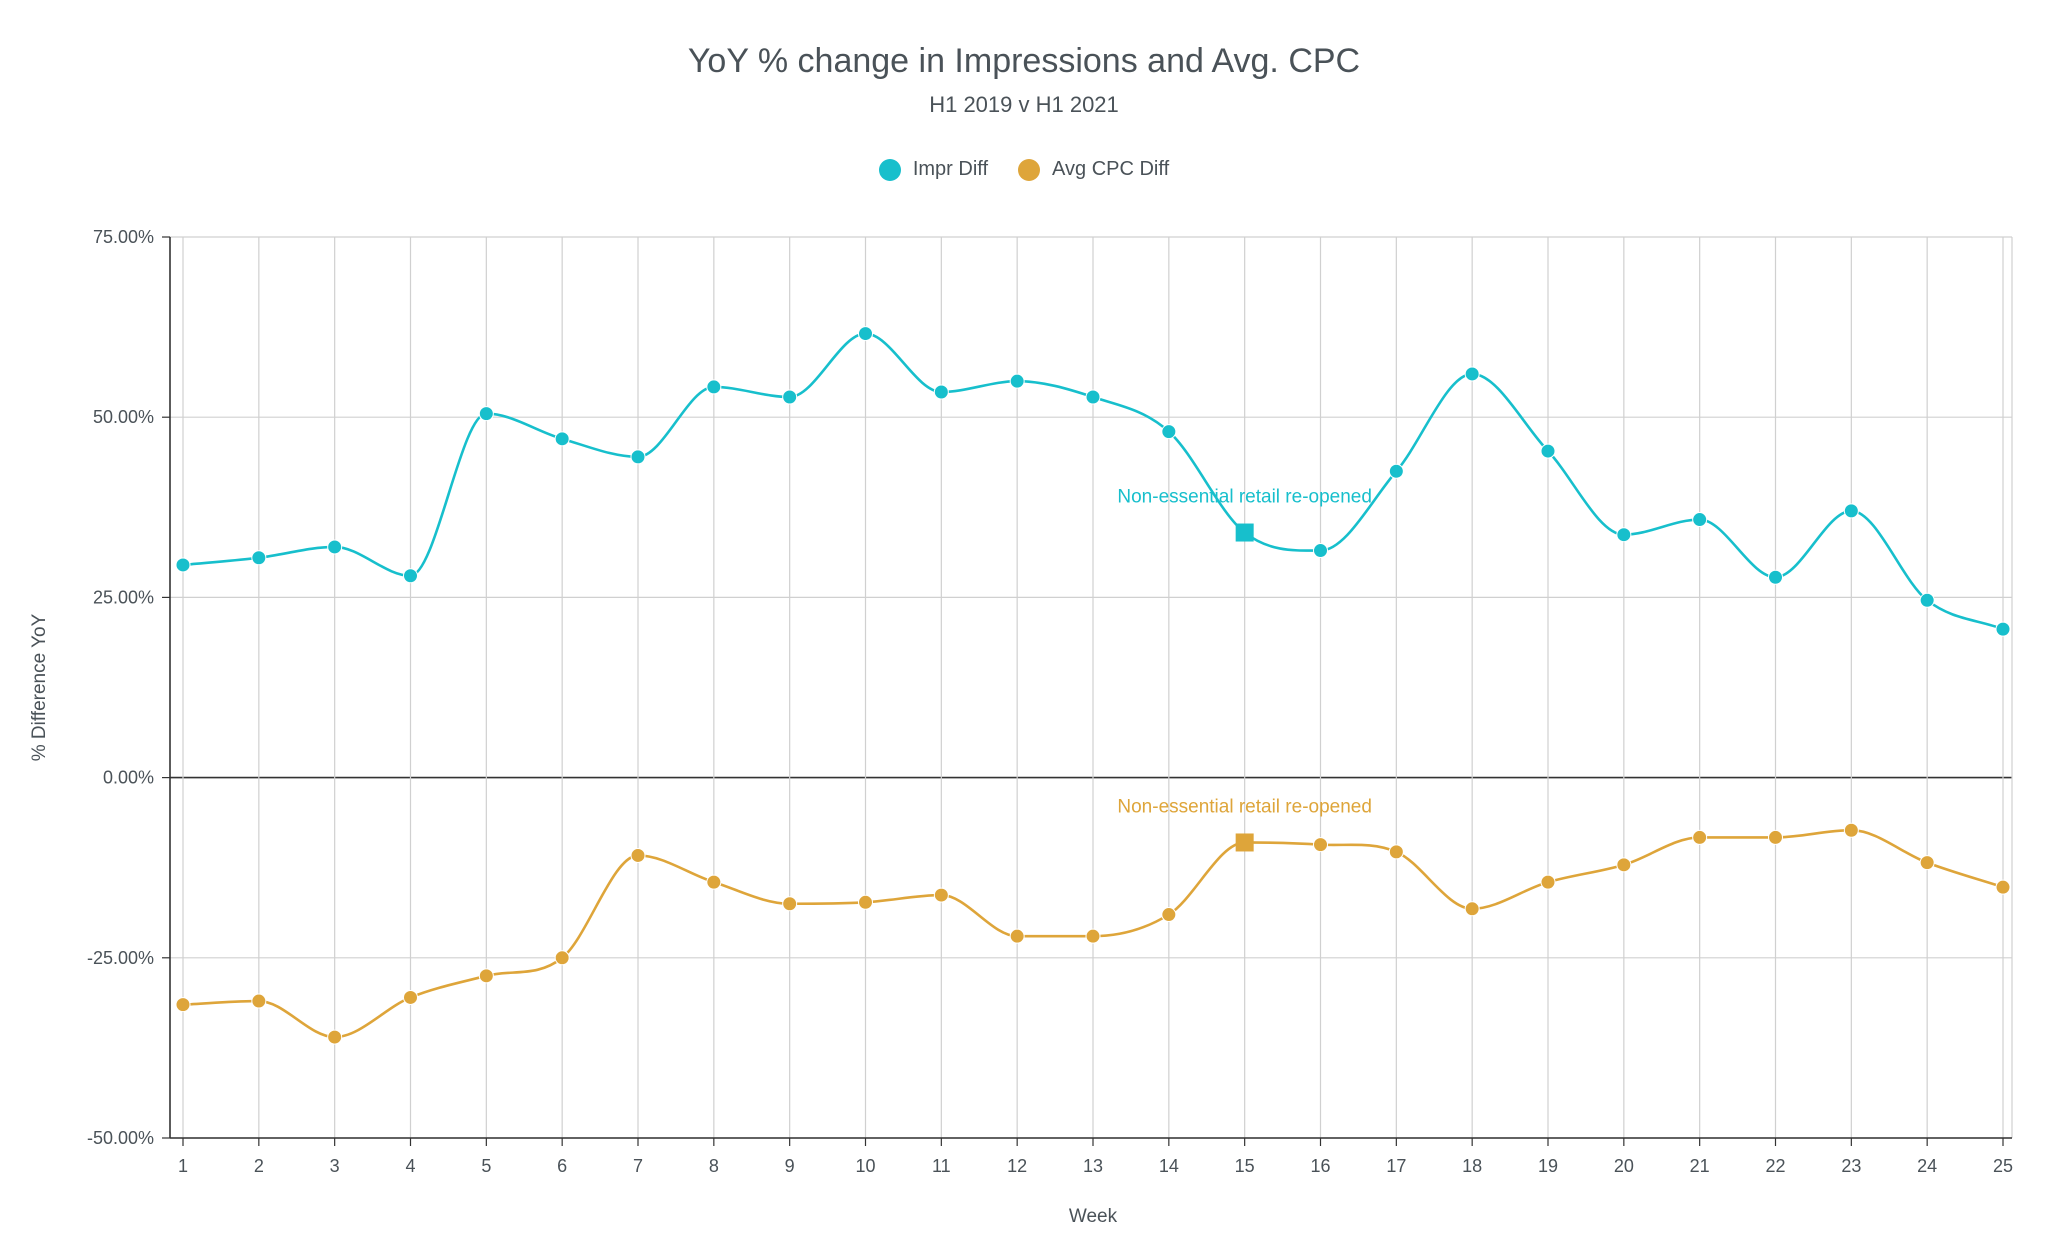 Image resolution: width=2048 pixels, height=1244 pixels. I want to click on data-point-impr-diff-annotated, so click(1244, 532).